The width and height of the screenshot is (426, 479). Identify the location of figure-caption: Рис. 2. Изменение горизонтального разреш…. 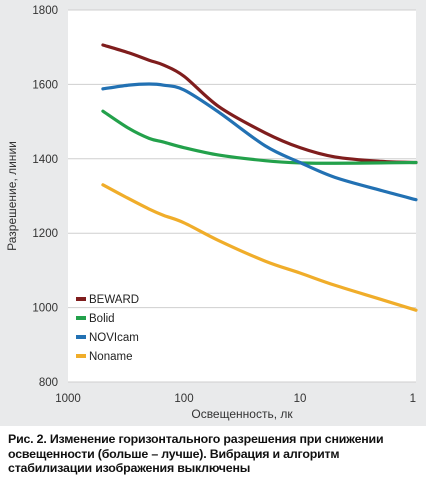
(196, 453).